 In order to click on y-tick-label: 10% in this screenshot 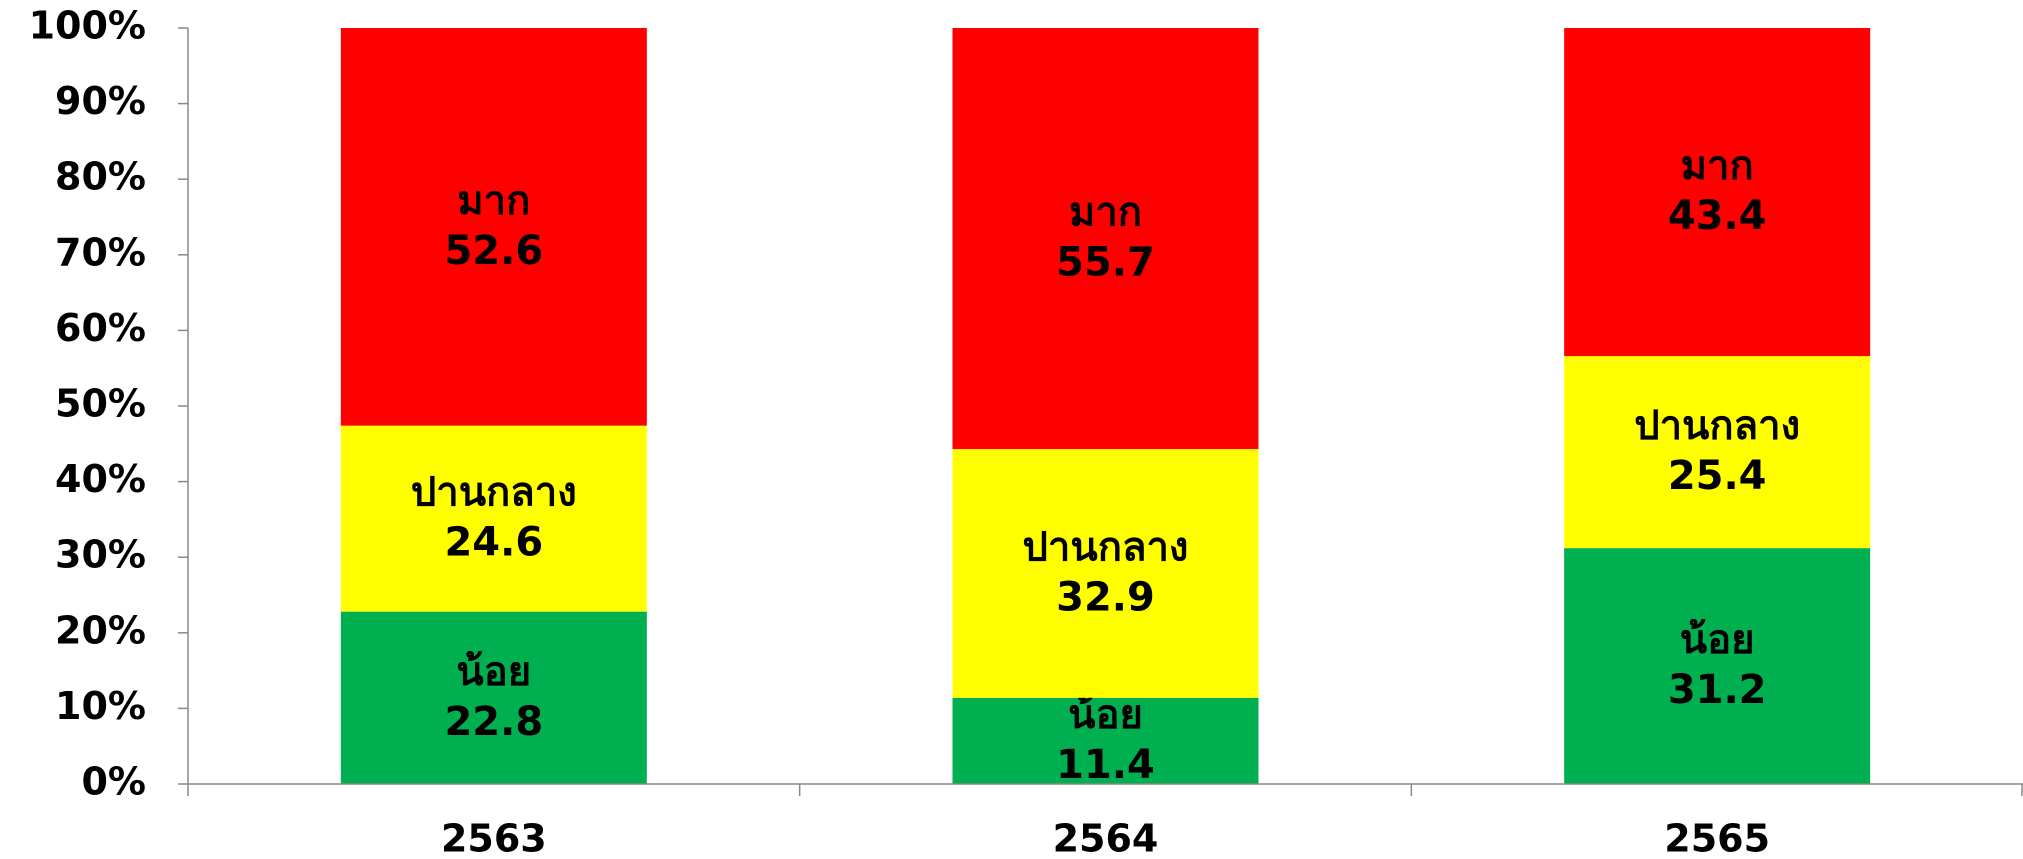, I will do `click(100, 706)`.